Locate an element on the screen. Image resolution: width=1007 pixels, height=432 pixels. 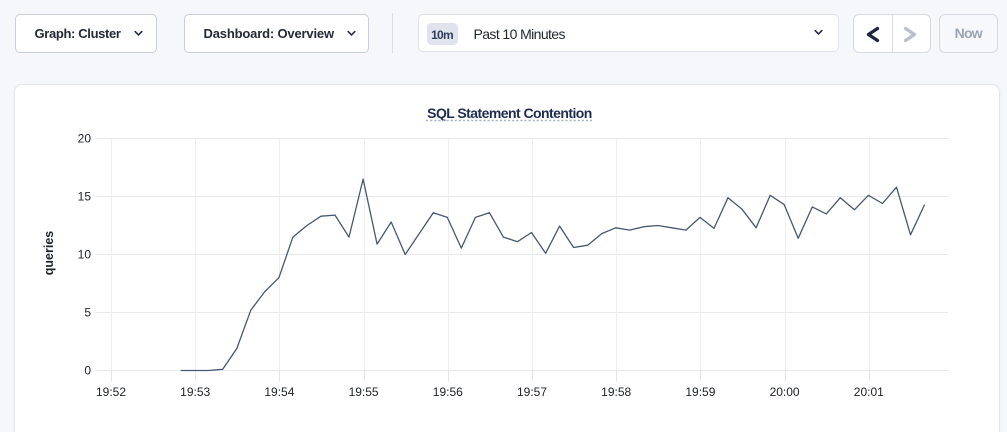
svg-text: 20 is located at coordinates (85, 139).